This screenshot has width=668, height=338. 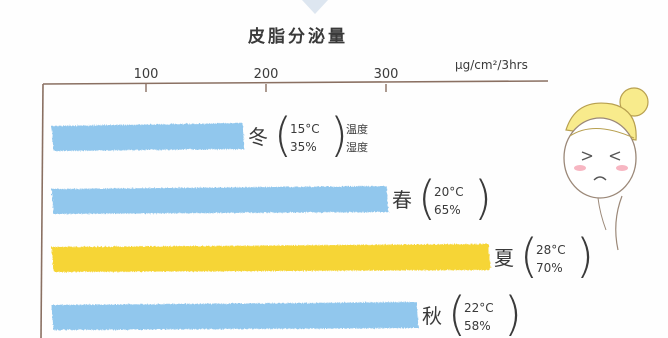 I want to click on bar-秋, so click(x=235, y=316).